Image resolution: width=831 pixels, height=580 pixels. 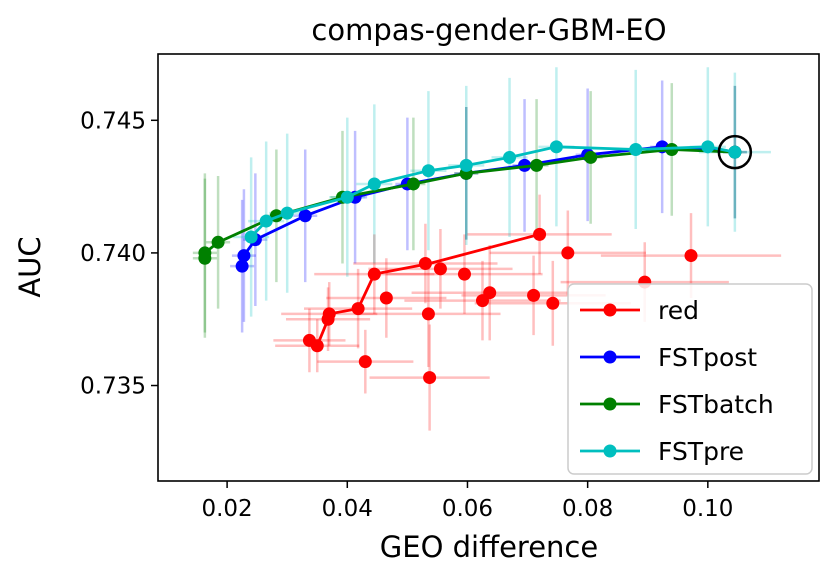 What do you see at coordinates (113, 254) in the screenshot?
I see `y-tick-label: 0.740` at bounding box center [113, 254].